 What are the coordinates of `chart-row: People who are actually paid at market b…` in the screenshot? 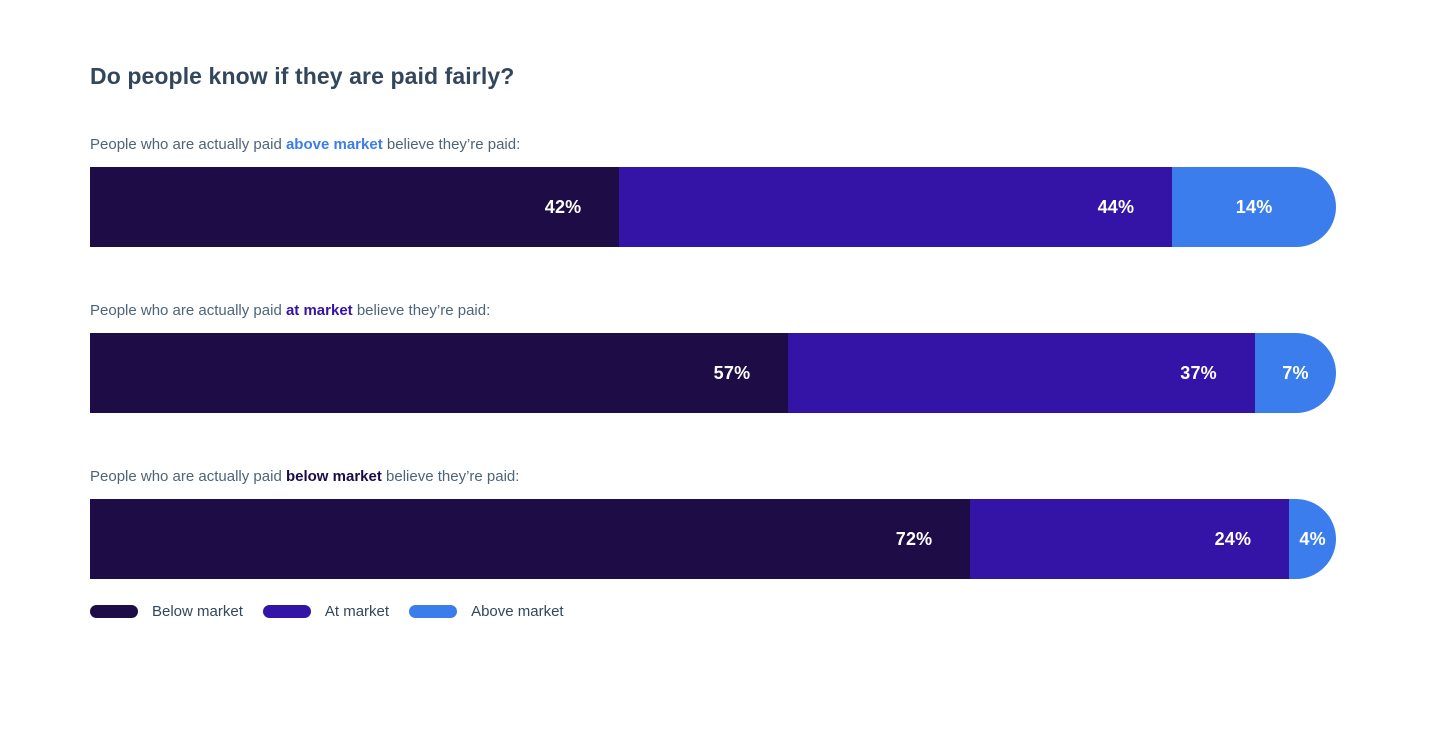 It's located at (713, 357).